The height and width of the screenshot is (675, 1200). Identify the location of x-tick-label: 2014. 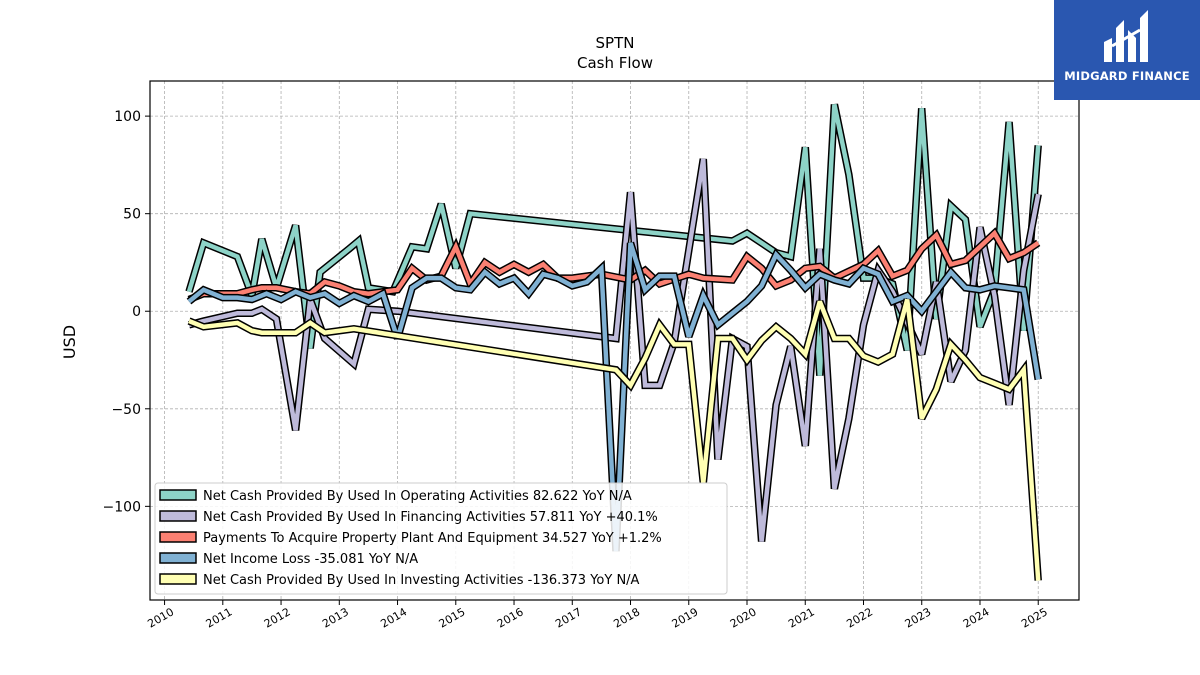
(393, 617).